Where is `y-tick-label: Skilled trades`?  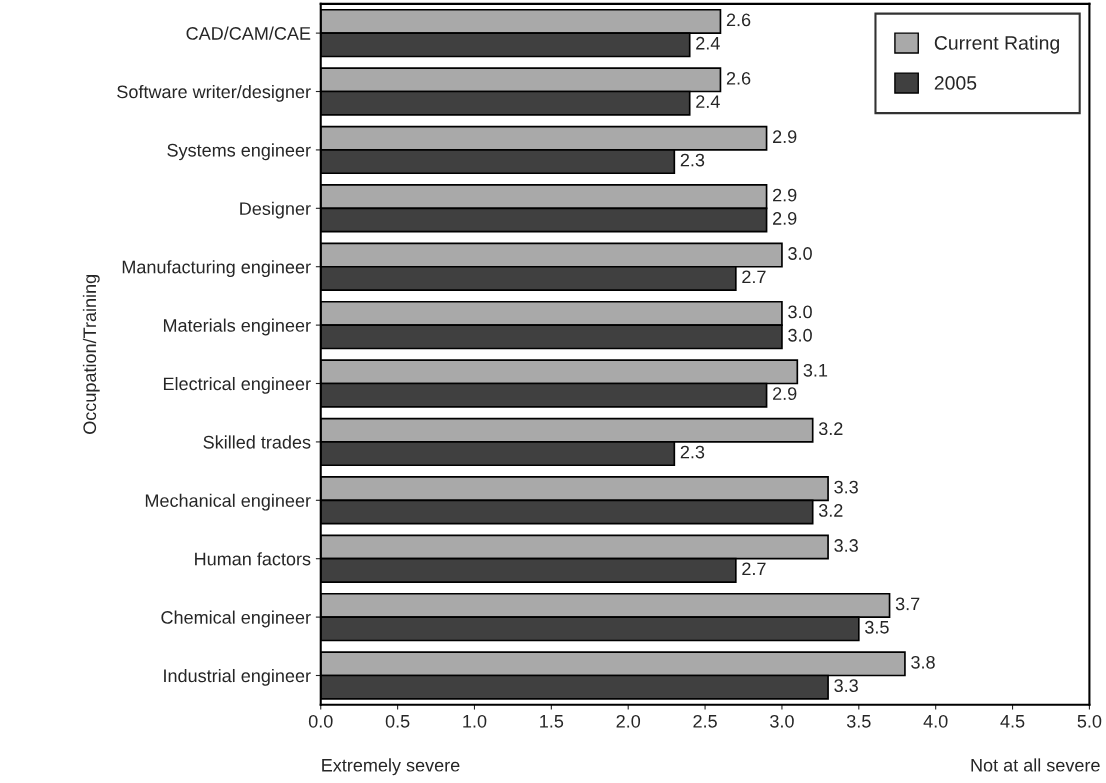 y-tick-label: Skilled trades is located at coordinates (257, 442).